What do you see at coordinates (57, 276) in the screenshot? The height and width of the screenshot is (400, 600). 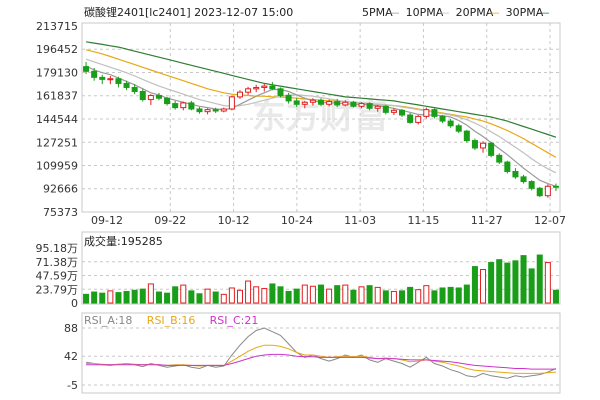 I see `volume-y-tick: 47.59万` at bounding box center [57, 276].